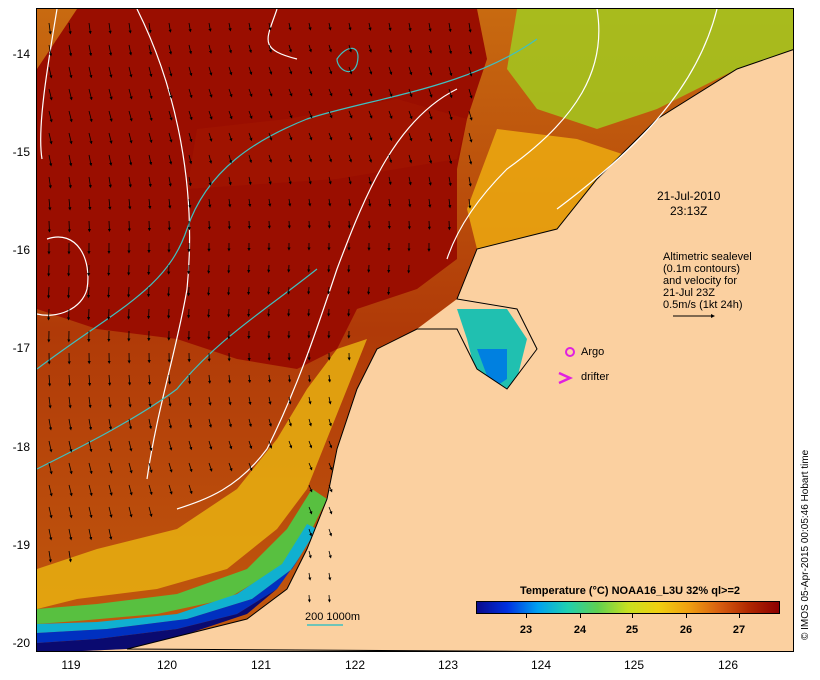 The width and height of the screenshot is (820, 680). I want to click on legend-line-2: (0.1m contours), so click(702, 269).